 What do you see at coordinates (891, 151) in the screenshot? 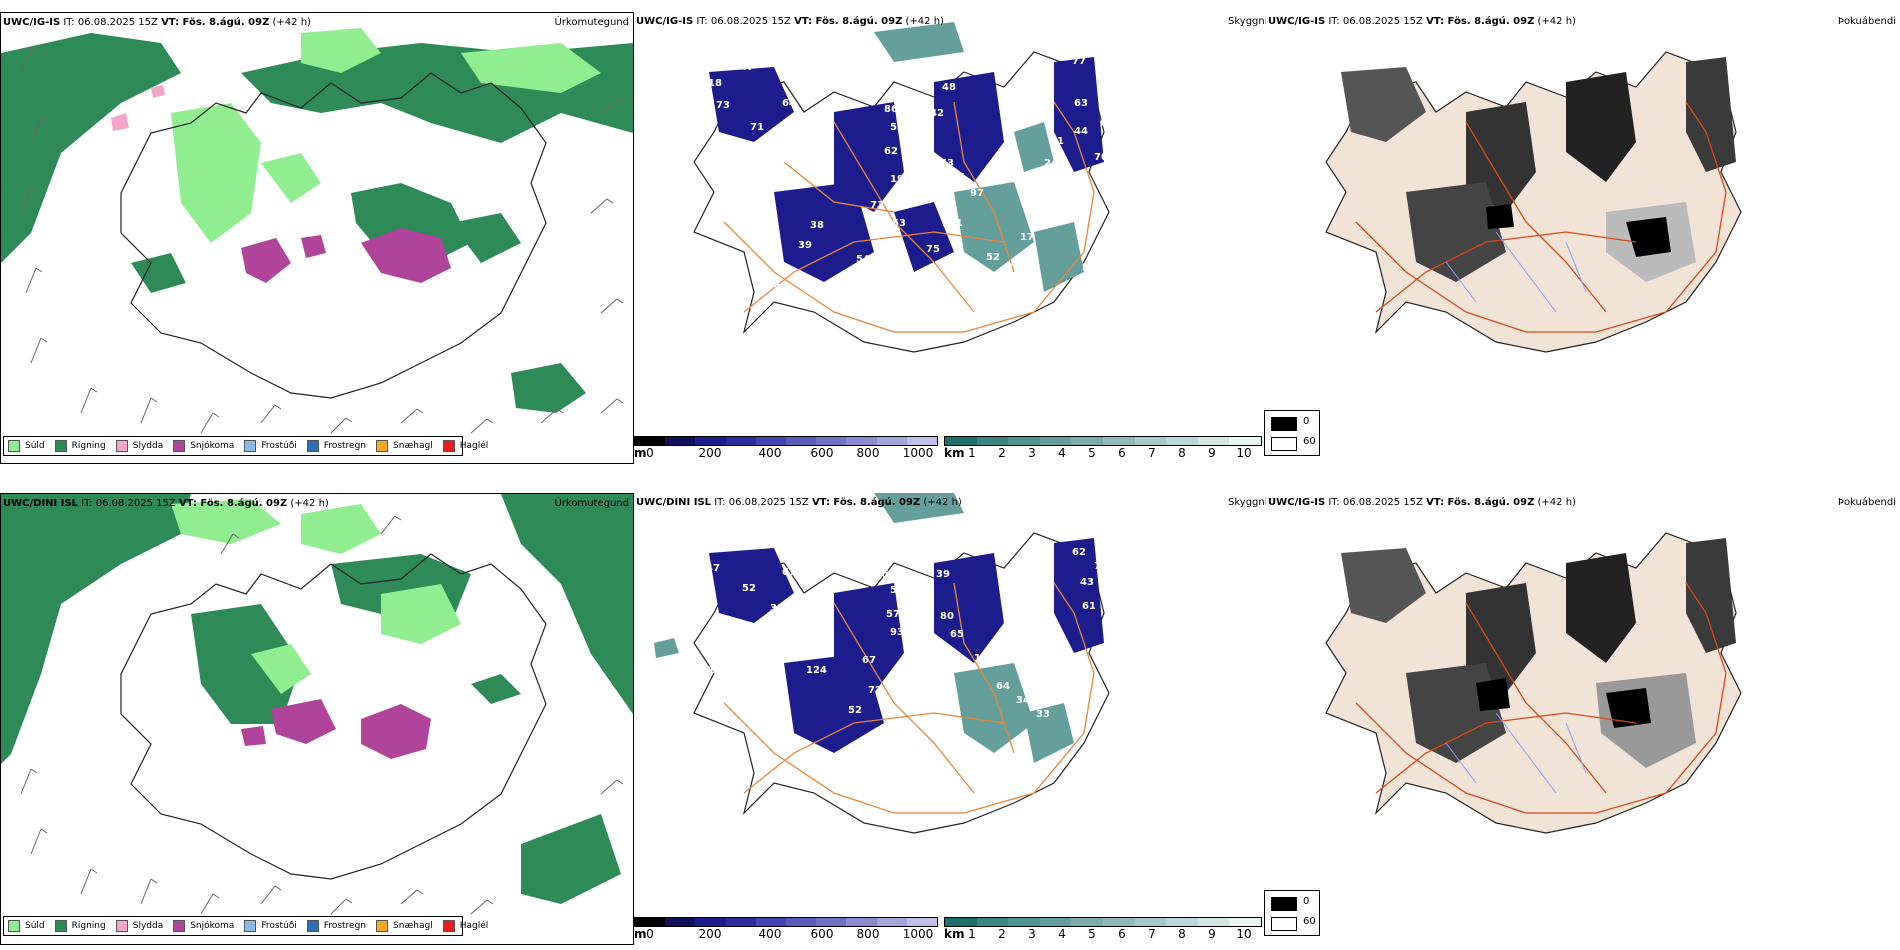
I see `ceiling-label: 62` at bounding box center [891, 151].